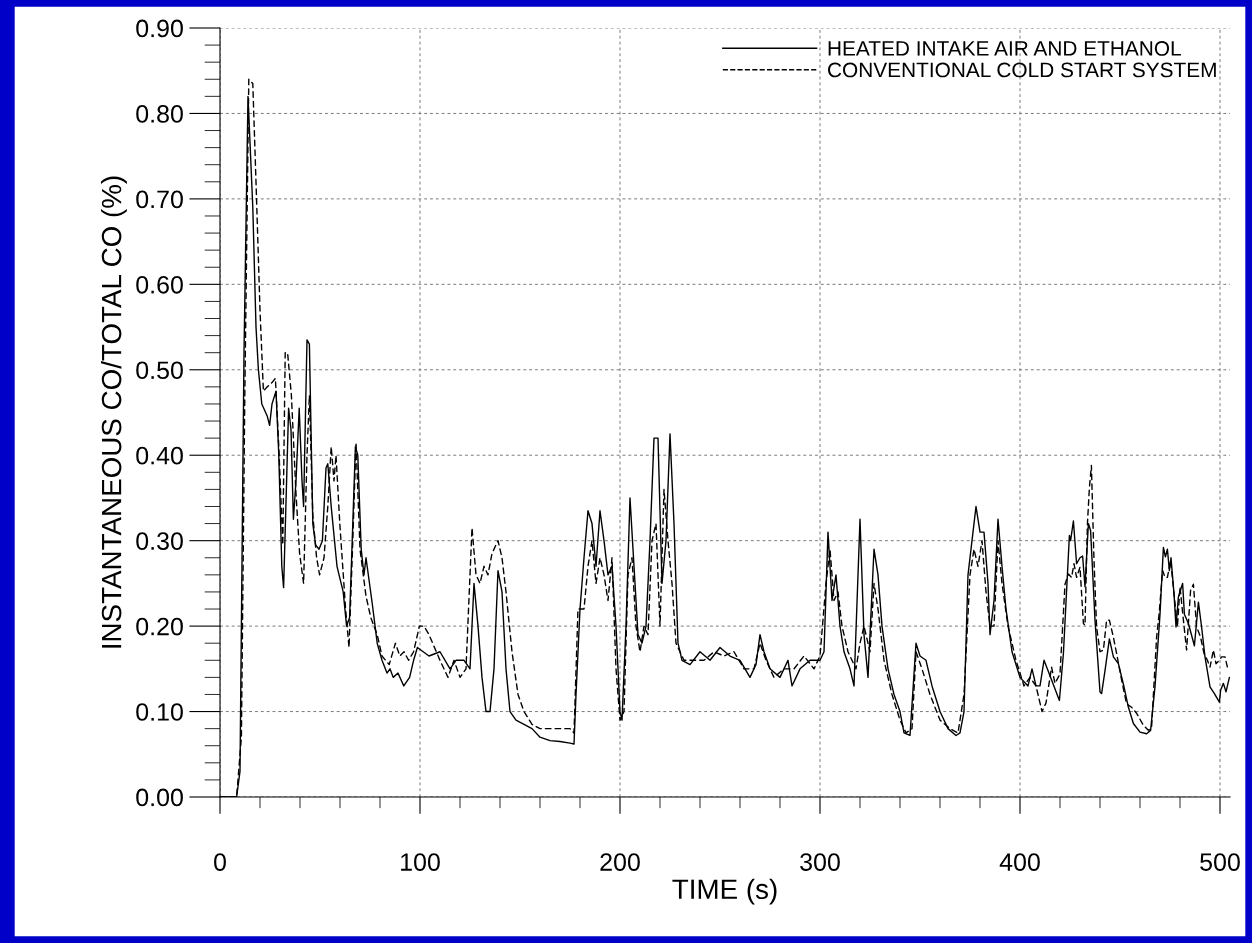 The width and height of the screenshot is (1252, 943). I want to click on y-tick-label: 0.40, so click(159, 455).